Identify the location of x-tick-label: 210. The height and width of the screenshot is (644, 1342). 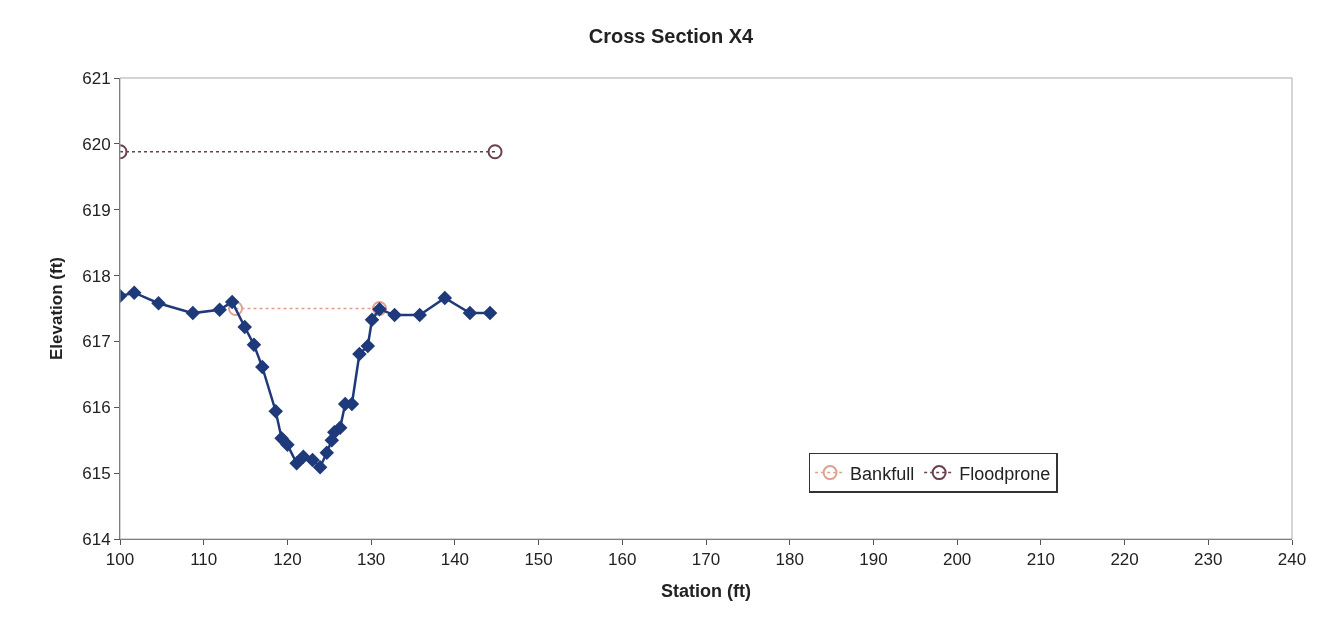
(1041, 560).